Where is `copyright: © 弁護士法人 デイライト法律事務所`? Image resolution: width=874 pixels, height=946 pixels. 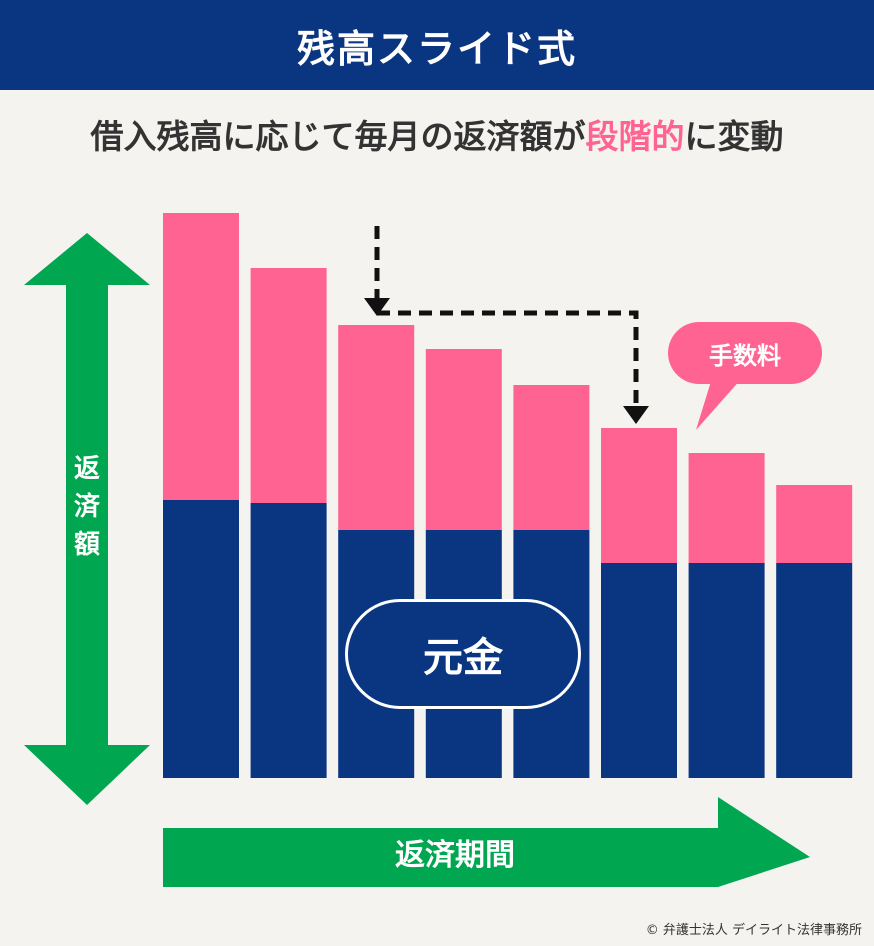
copyright: © 弁護士法人 デイライト法律事務所 is located at coordinates (753, 930).